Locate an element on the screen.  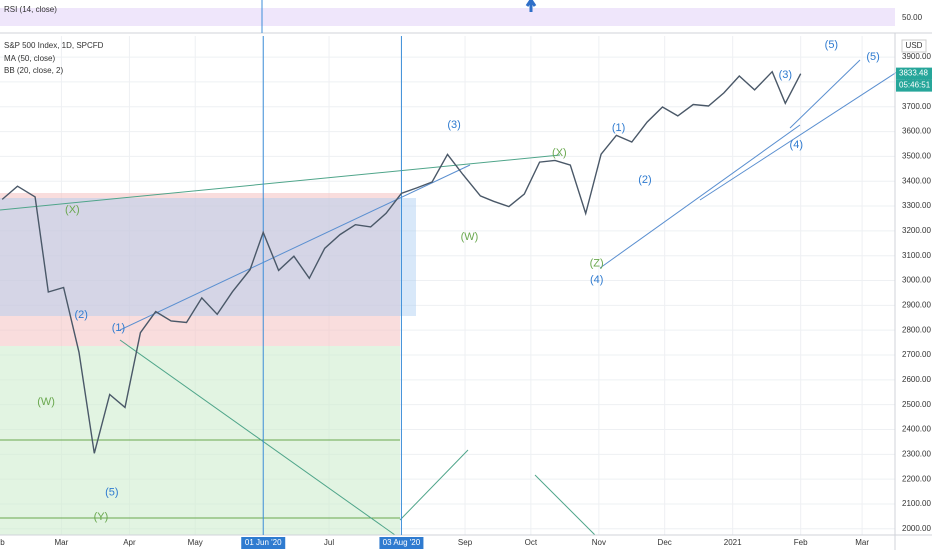
y-tick-label: 2500.00 is located at coordinates (916, 404).